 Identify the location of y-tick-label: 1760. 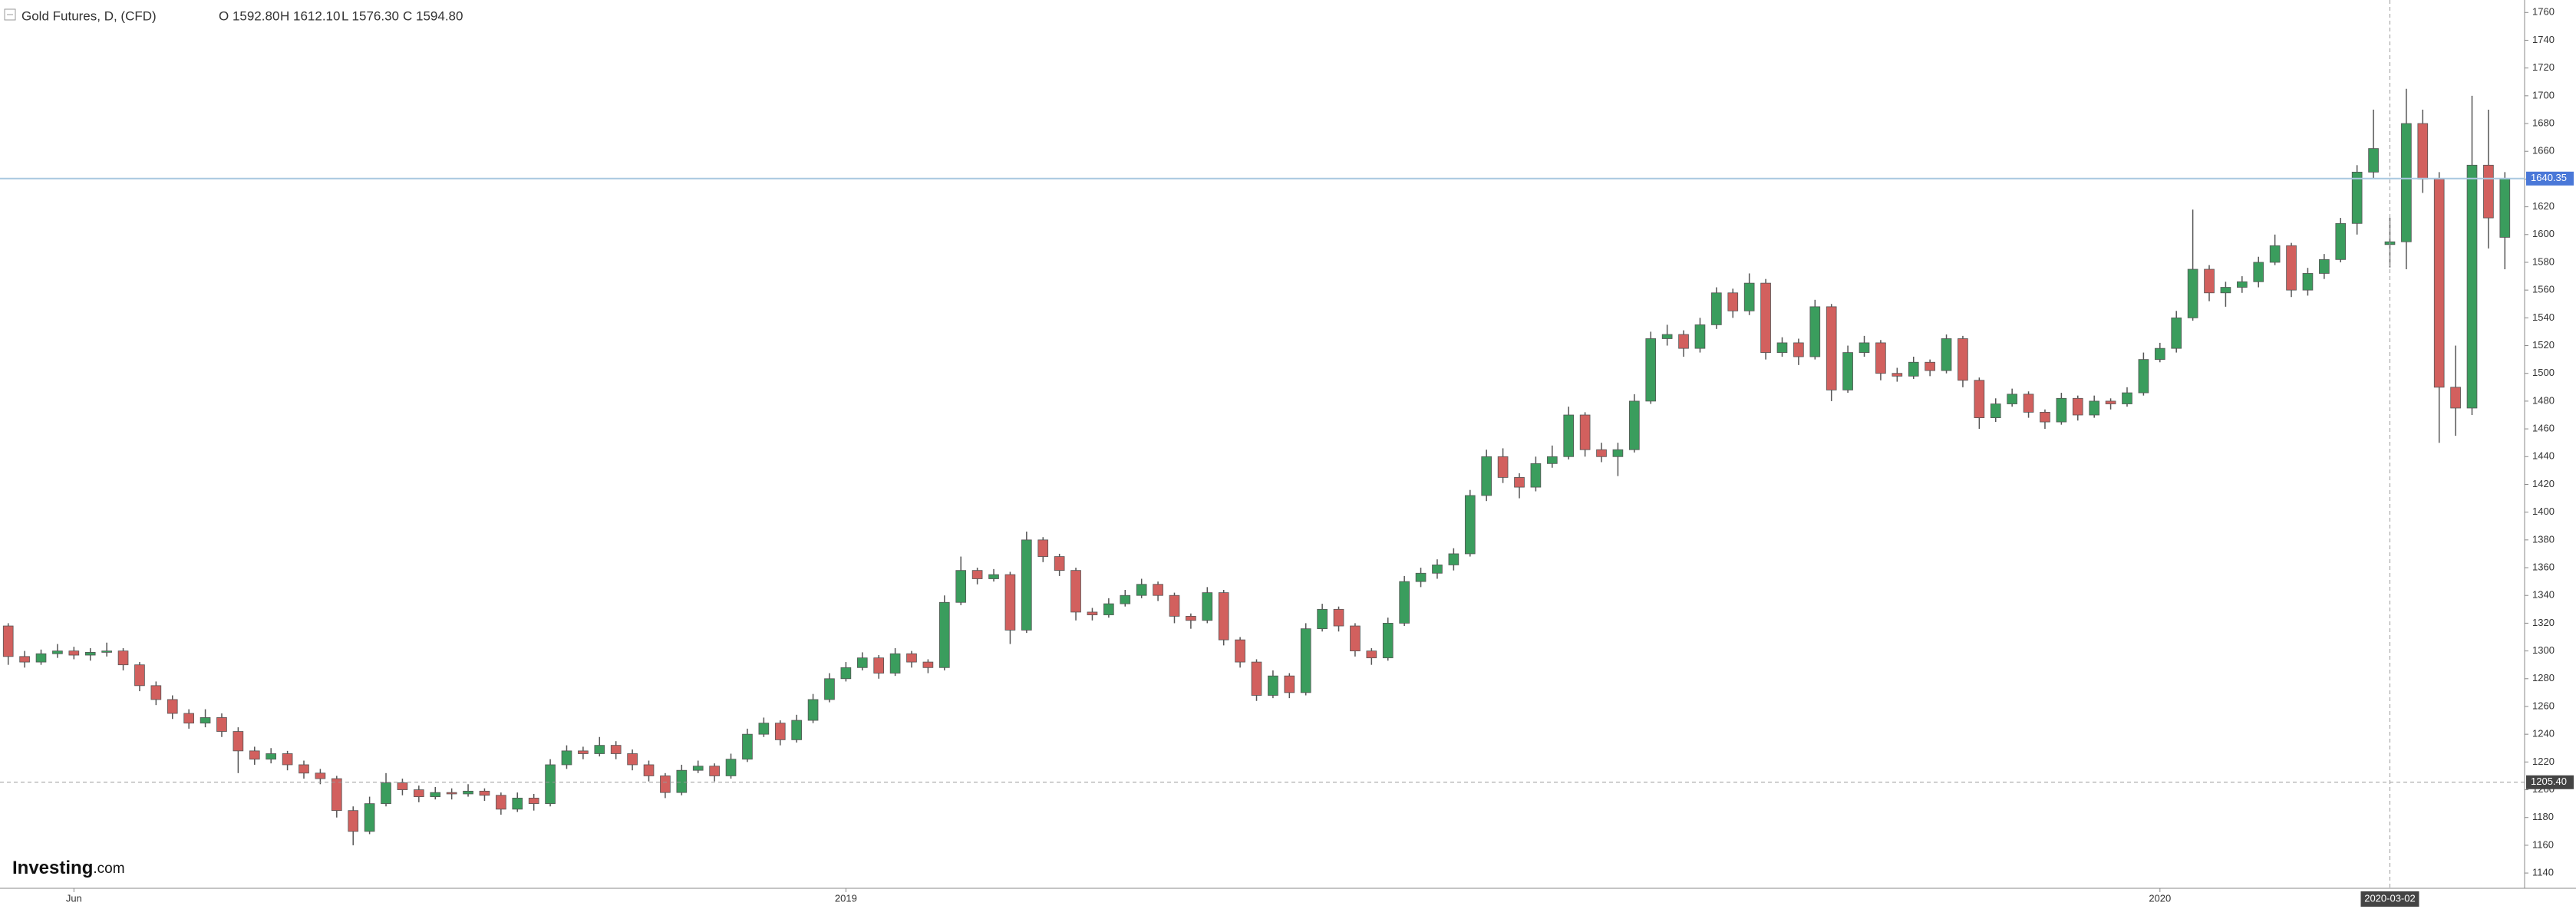
(2543, 12).